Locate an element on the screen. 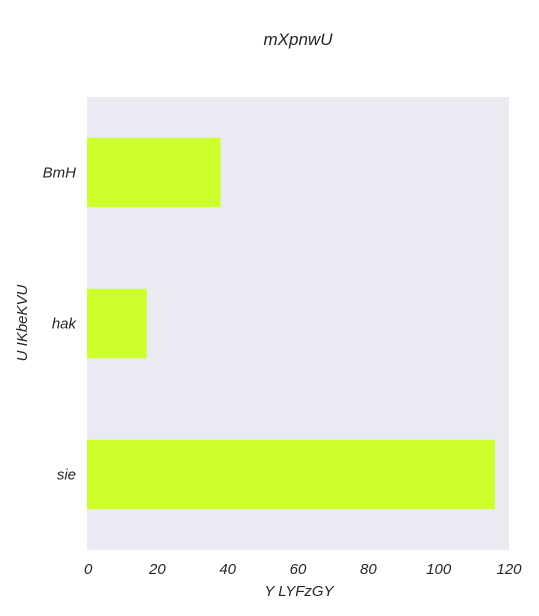 Image resolution: width=539 pixels, height=616 pixels. y-axis-label: U IKbeKVU is located at coordinates (22, 322).